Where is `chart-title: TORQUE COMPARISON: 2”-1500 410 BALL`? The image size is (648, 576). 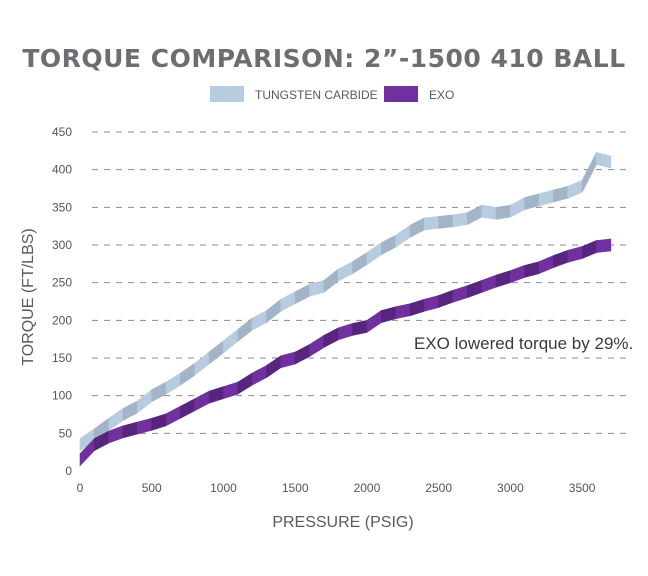
chart-title: TORQUE COMPARISON: 2”-1500 410 BALL is located at coordinates (324, 58).